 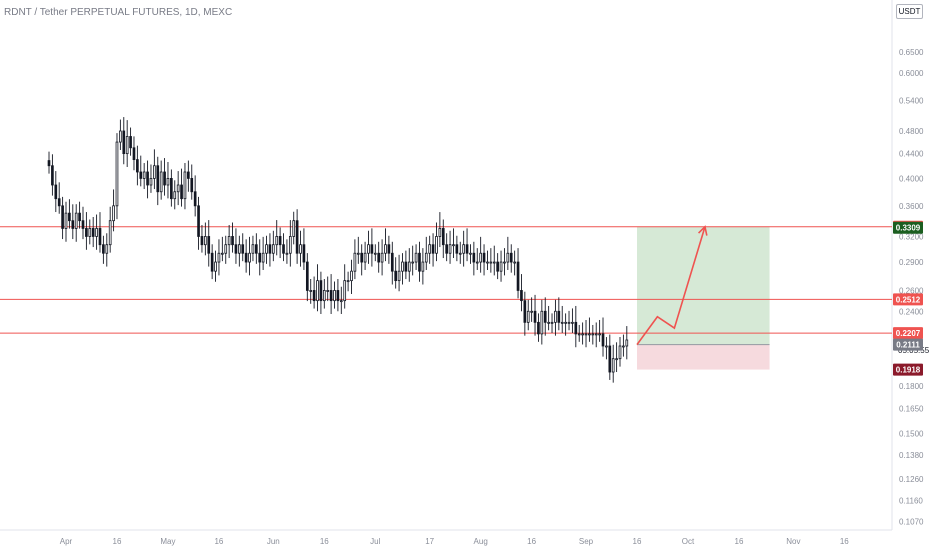 I want to click on y-tick-label: 0.1260, so click(x=911, y=479).